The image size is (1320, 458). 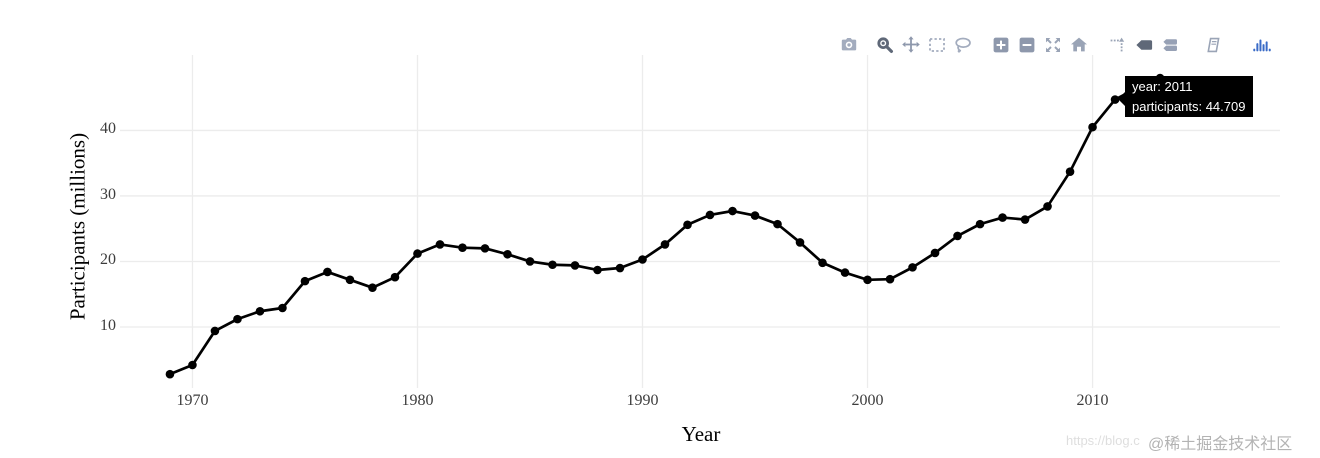 I want to click on y-tick-label: 20, so click(x=108, y=260).